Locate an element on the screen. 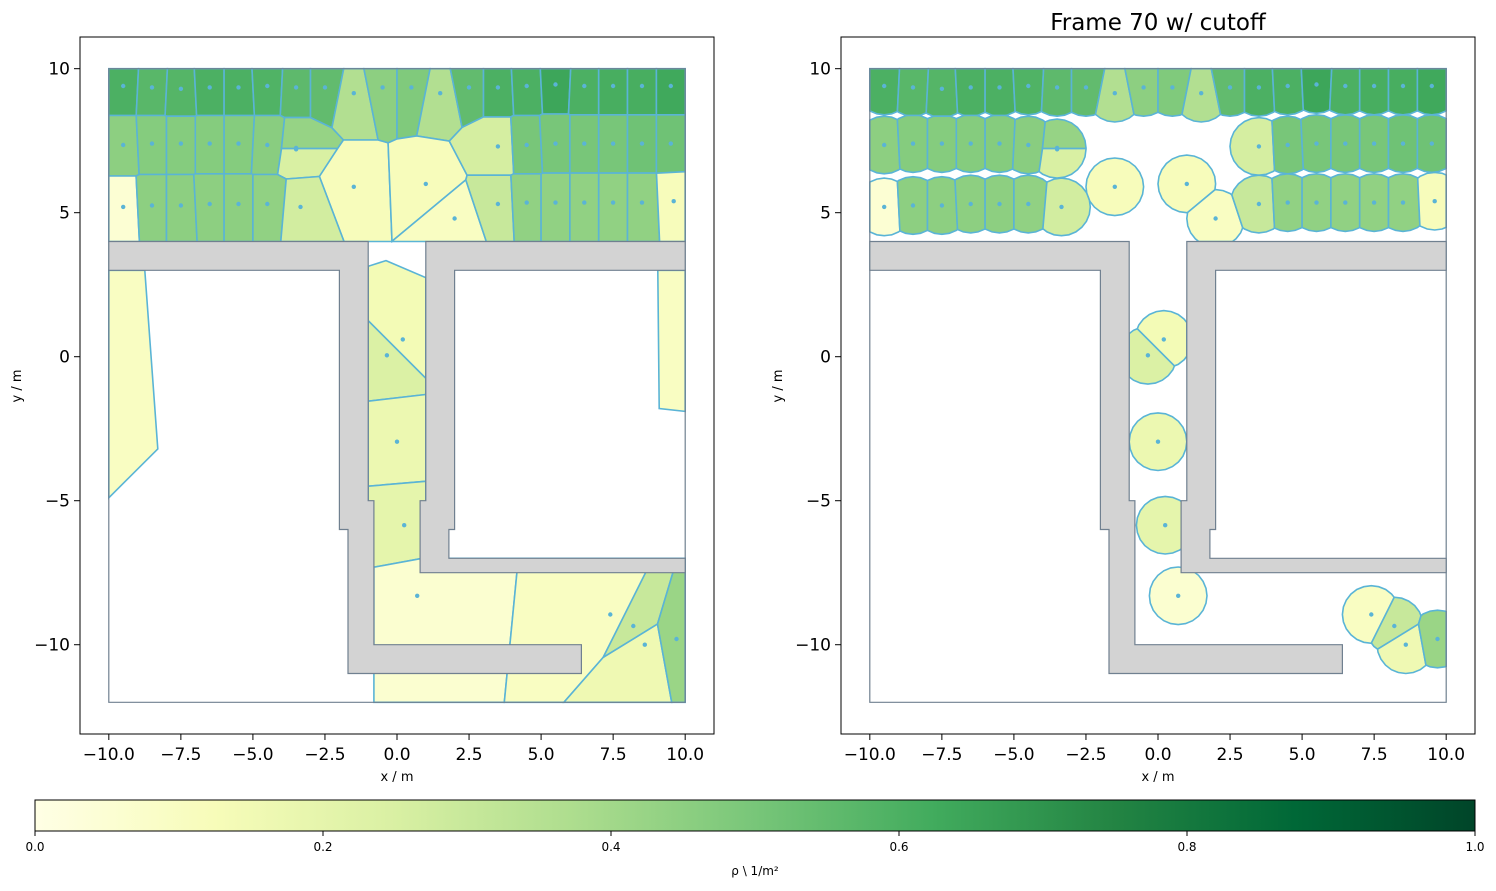  left-ytick-label-1: 5 is located at coordinates (64, 214).